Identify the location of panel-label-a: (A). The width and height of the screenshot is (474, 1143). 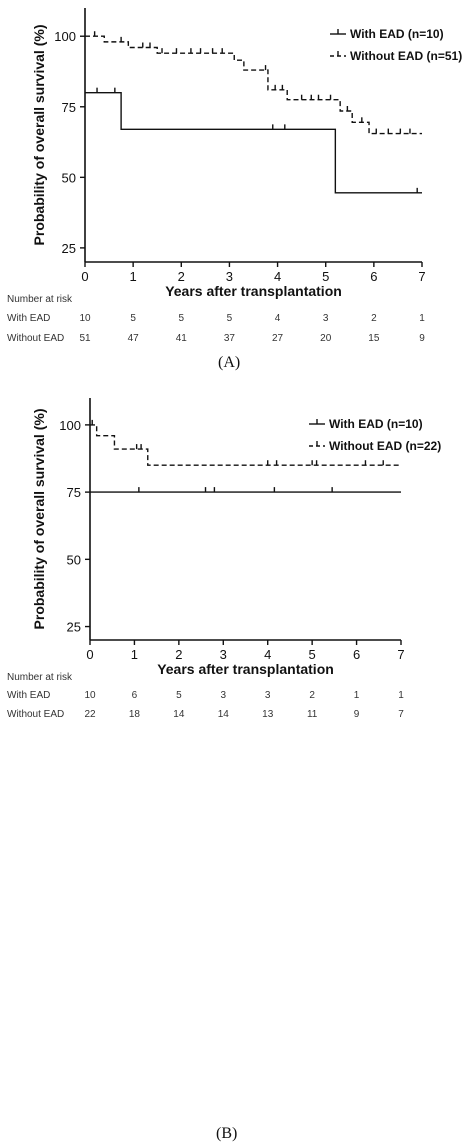
(229, 362).